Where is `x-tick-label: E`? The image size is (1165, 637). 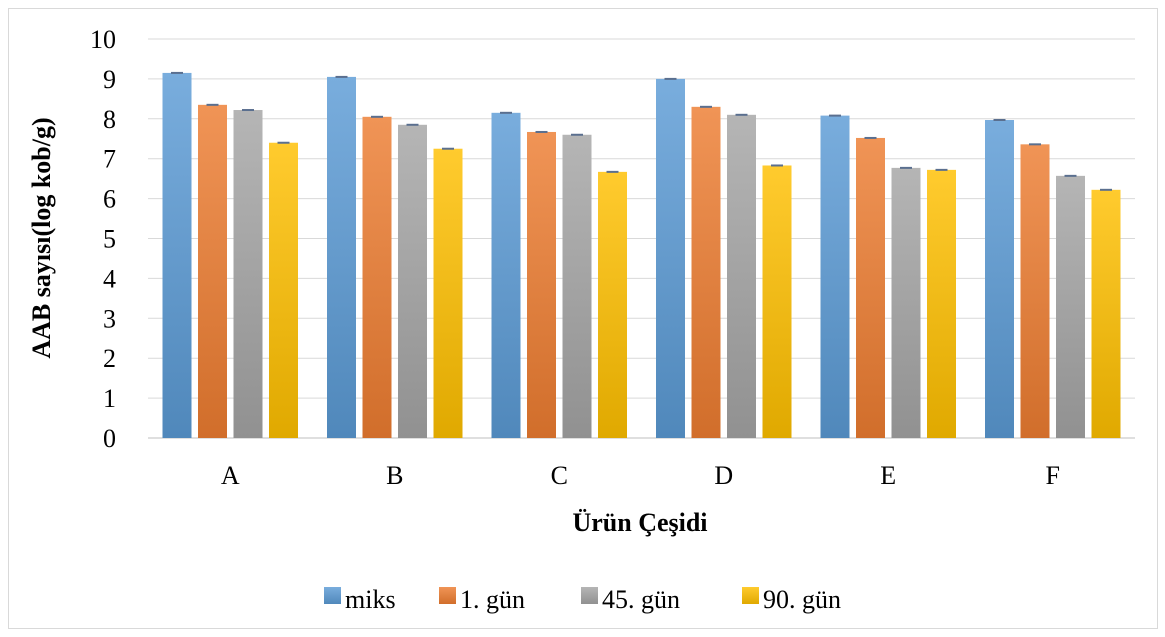
x-tick-label: E is located at coordinates (888, 475).